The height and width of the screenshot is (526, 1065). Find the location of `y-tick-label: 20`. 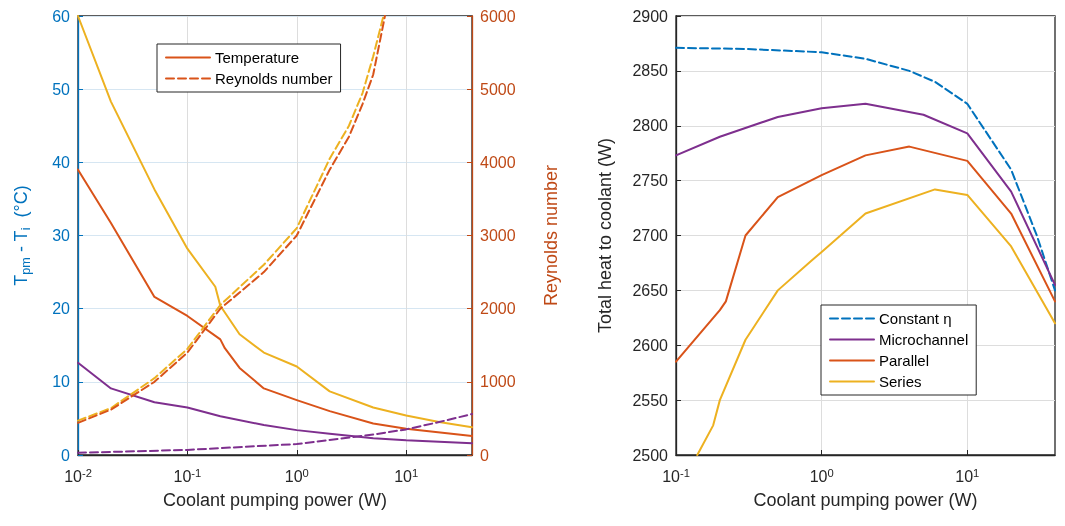

y-tick-label: 20 is located at coordinates (61, 309).